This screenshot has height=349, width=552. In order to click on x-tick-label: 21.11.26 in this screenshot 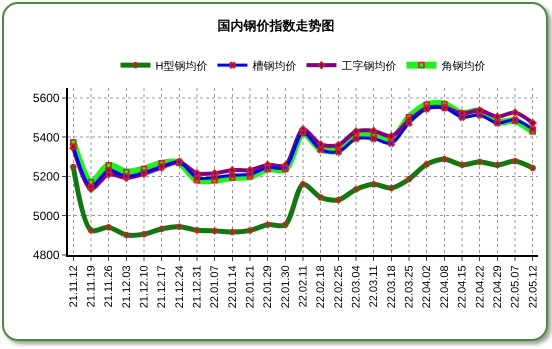, I will do `click(109, 286)`.